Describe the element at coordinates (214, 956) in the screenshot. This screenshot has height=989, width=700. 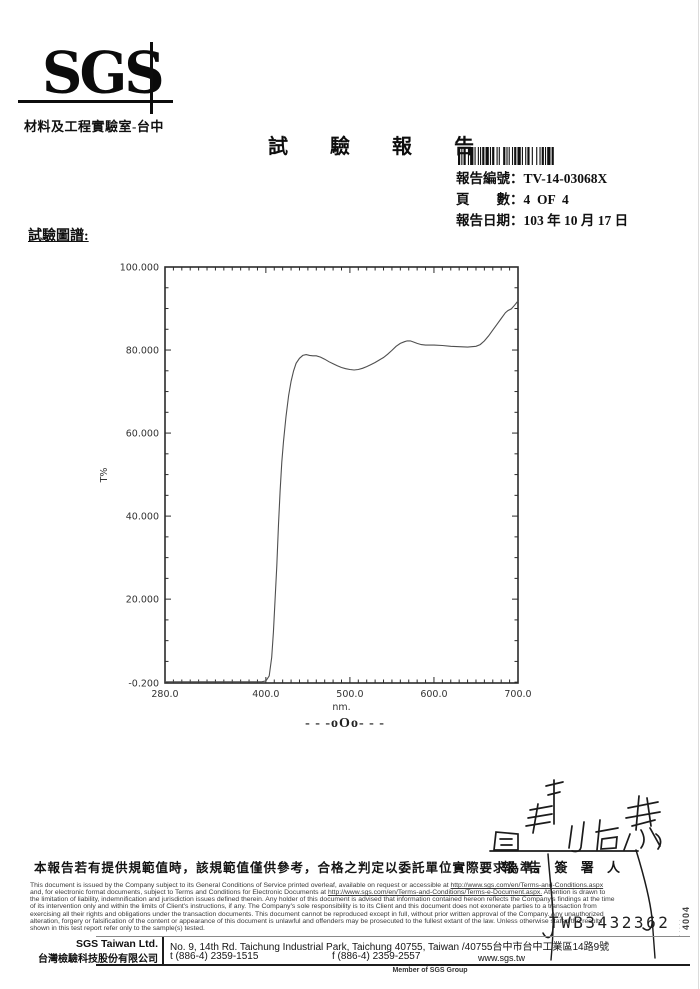
I see `company-phone: t (886-4) 2359-1515` at that location.